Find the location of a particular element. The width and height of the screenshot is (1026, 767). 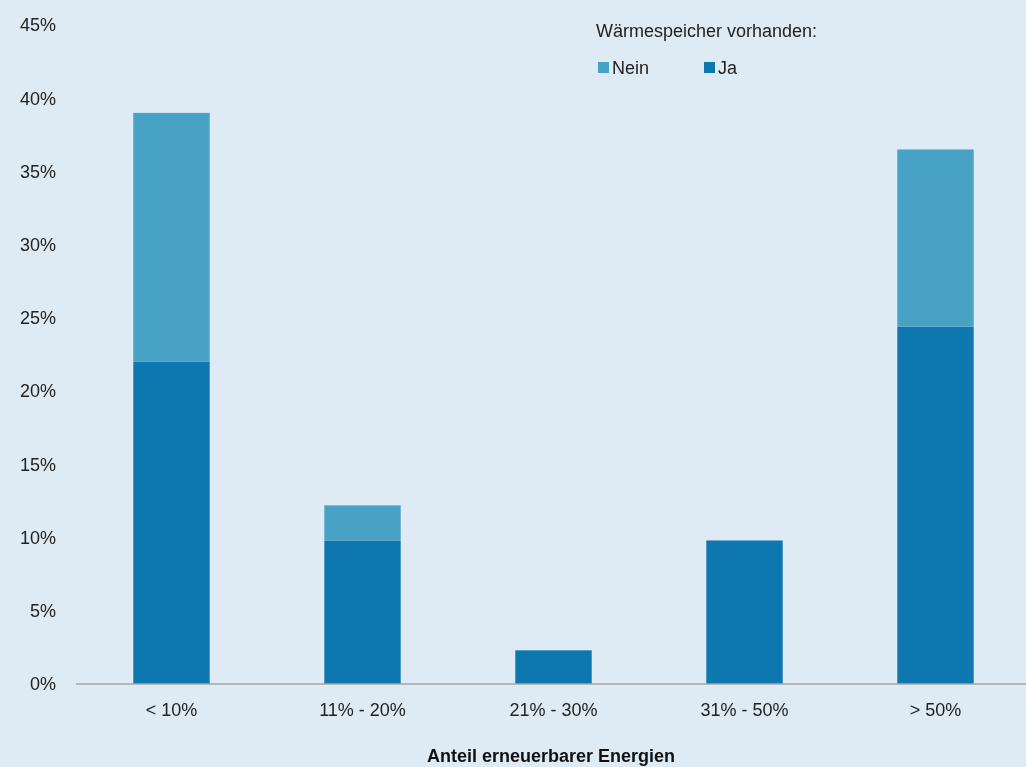

y-tick-label: 35% is located at coordinates (37, 171).